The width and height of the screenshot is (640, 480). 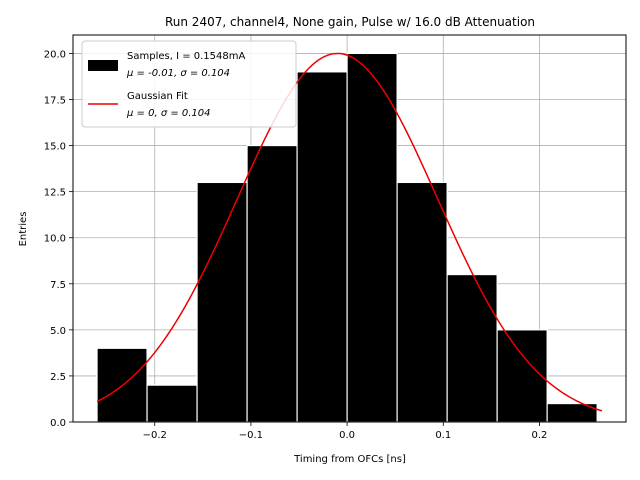 What do you see at coordinates (55, 54) in the screenshot?
I see `y-tick-label: 20.0` at bounding box center [55, 54].